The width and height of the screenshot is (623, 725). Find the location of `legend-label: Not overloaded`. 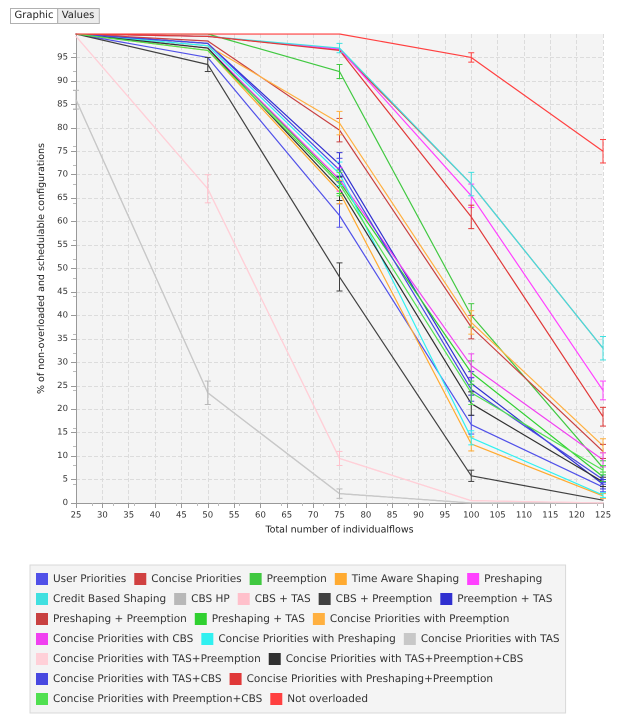

legend-label: Not overloaded is located at coordinates (327, 699).